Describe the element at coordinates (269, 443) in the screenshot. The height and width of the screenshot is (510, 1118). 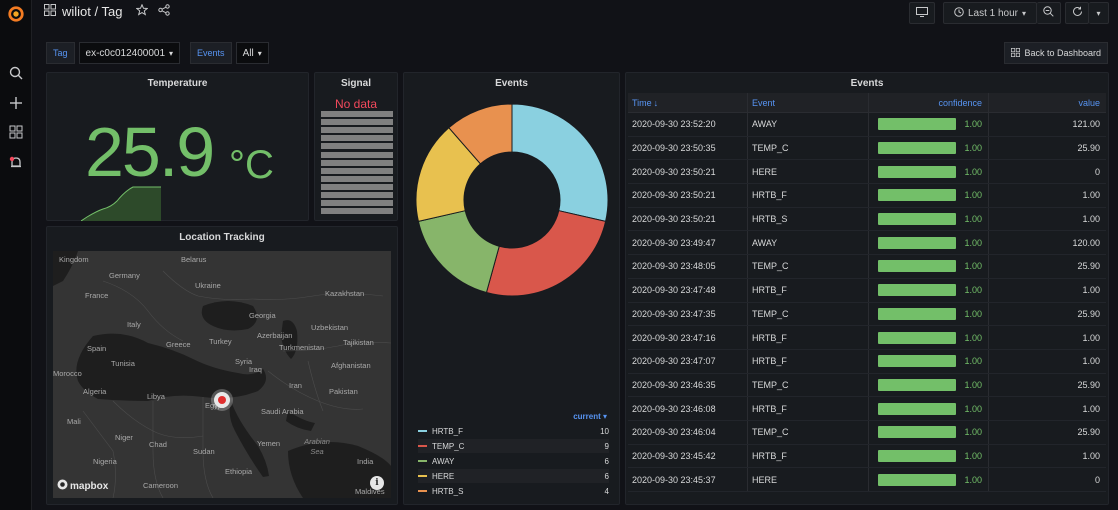
I see `map-label: Yemen` at that location.